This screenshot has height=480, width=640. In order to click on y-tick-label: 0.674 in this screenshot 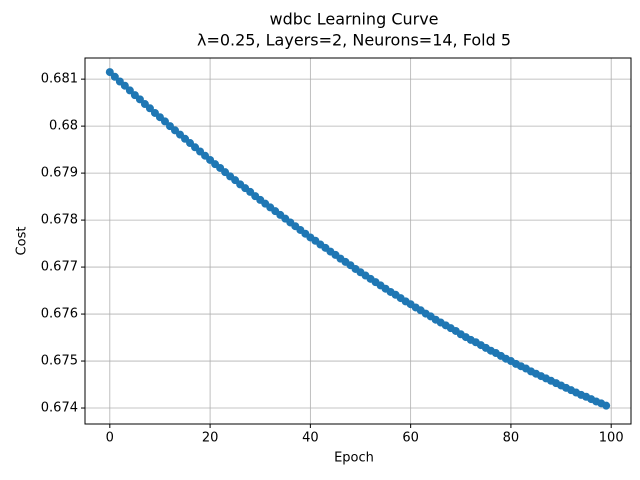, I will do `click(59, 408)`.